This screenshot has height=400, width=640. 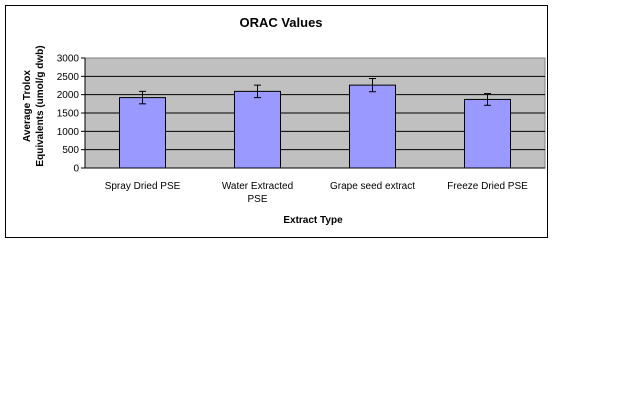 I want to click on error-bars, so click(x=315, y=92).